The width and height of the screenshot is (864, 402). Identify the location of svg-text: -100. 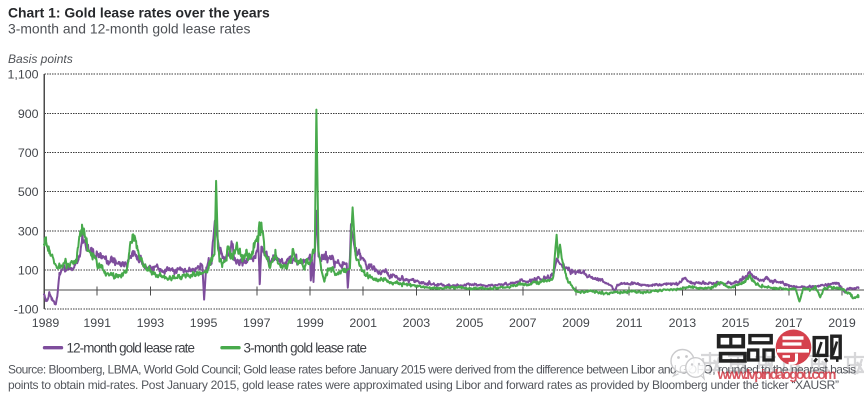
(26, 310).